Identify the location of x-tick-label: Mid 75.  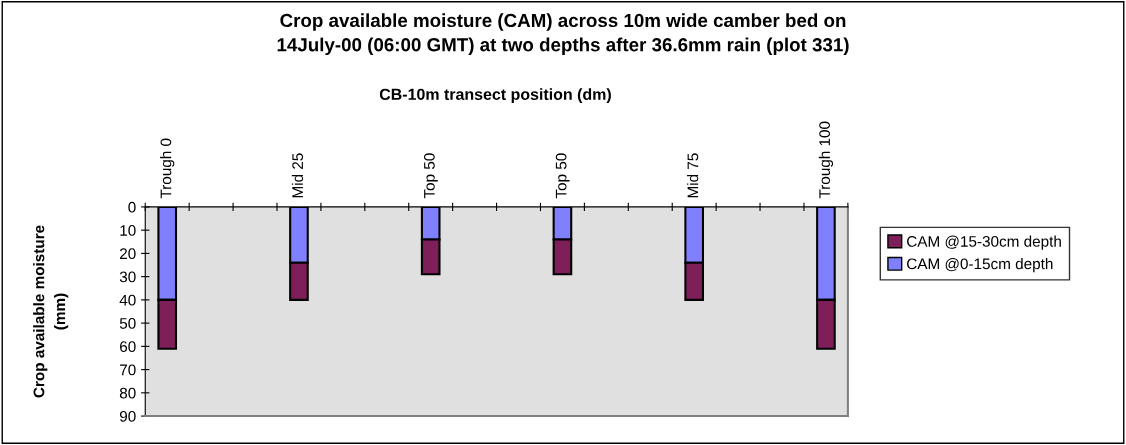
(693, 175).